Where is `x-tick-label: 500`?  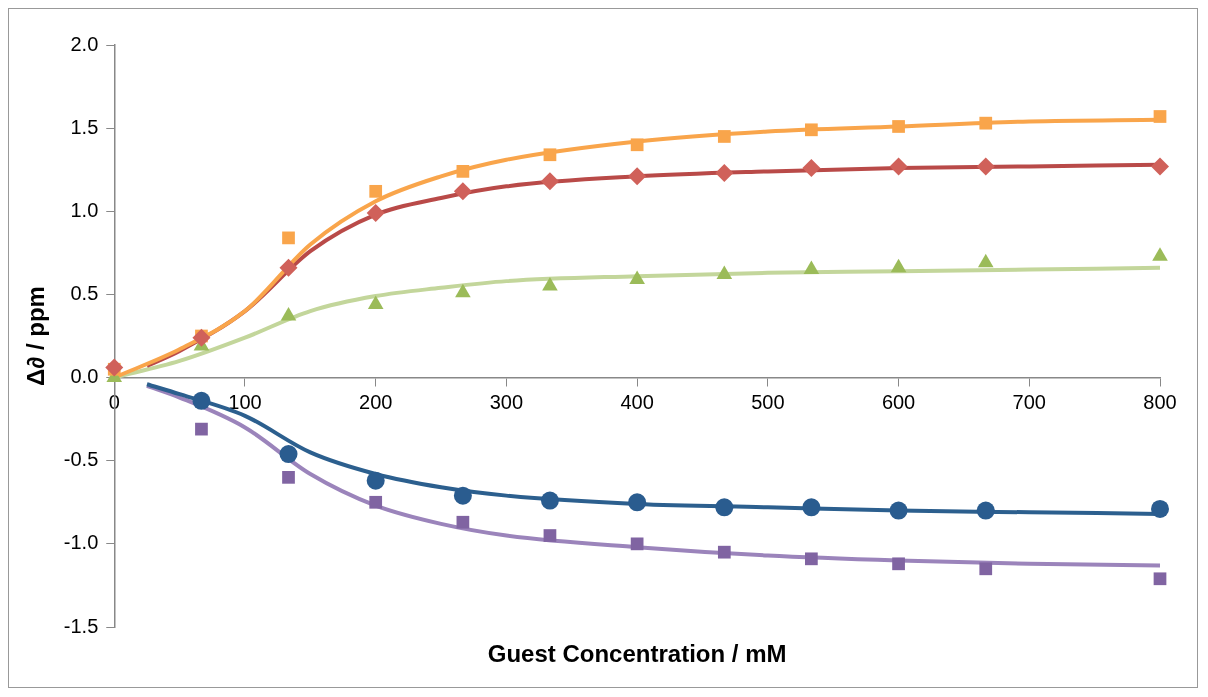
x-tick-label: 500 is located at coordinates (768, 402).